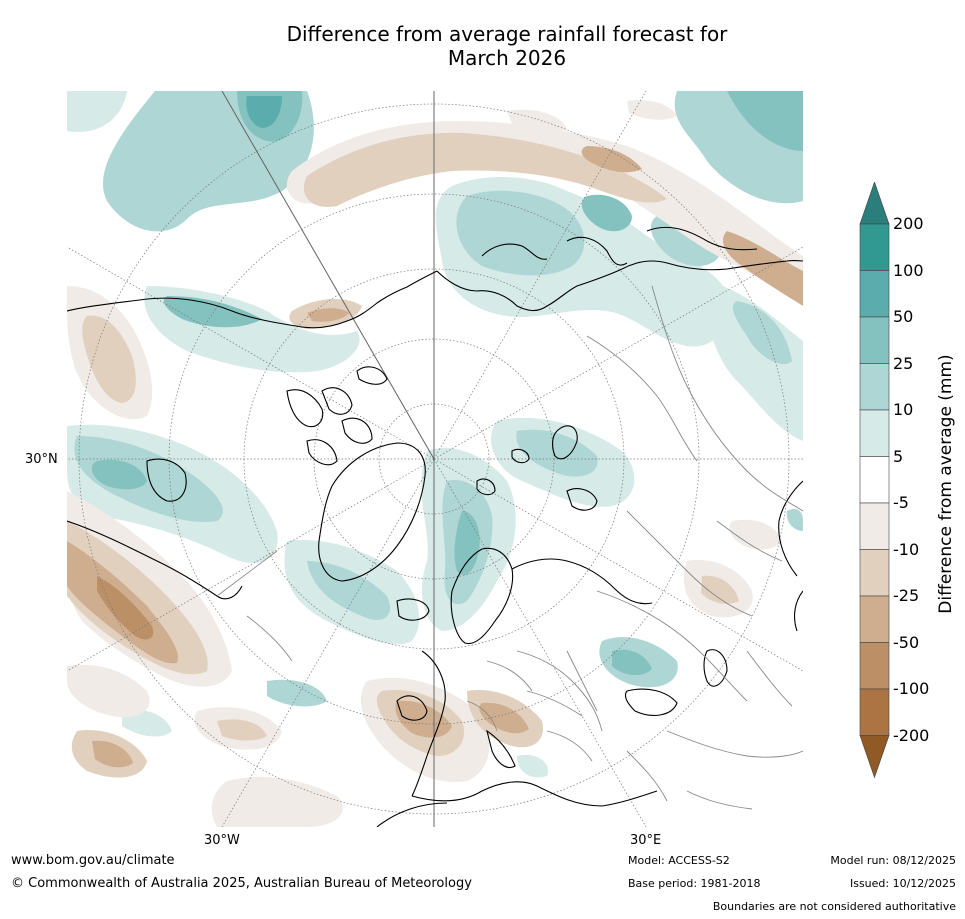  Describe the element at coordinates (903, 316) in the screenshot. I see `colorbar-tick-label: 50` at that location.